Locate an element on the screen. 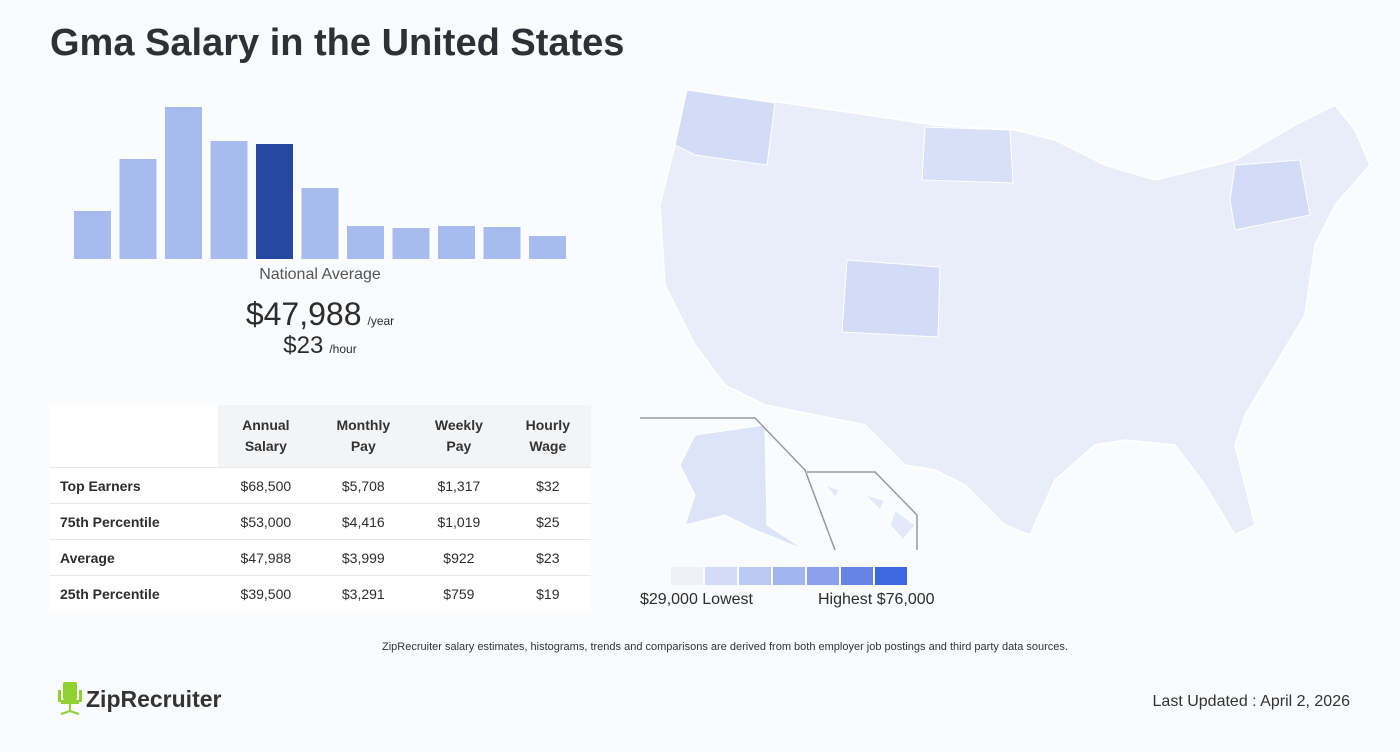 The height and width of the screenshot is (752, 1400). yearly-value: $47,988 is located at coordinates (303, 314).